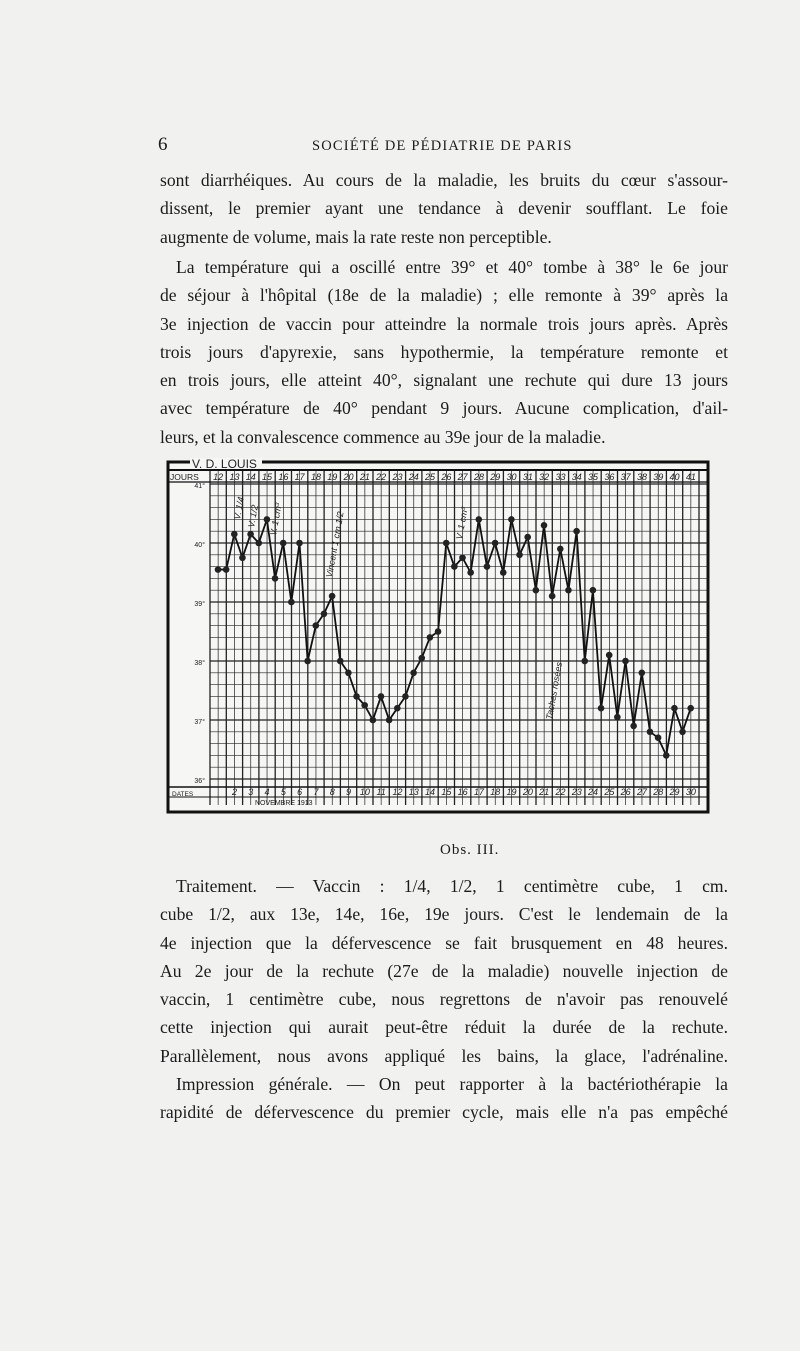 The height and width of the screenshot is (1351, 800). Describe the element at coordinates (675, 477) in the screenshot. I see `day-tick-label: 40` at that location.